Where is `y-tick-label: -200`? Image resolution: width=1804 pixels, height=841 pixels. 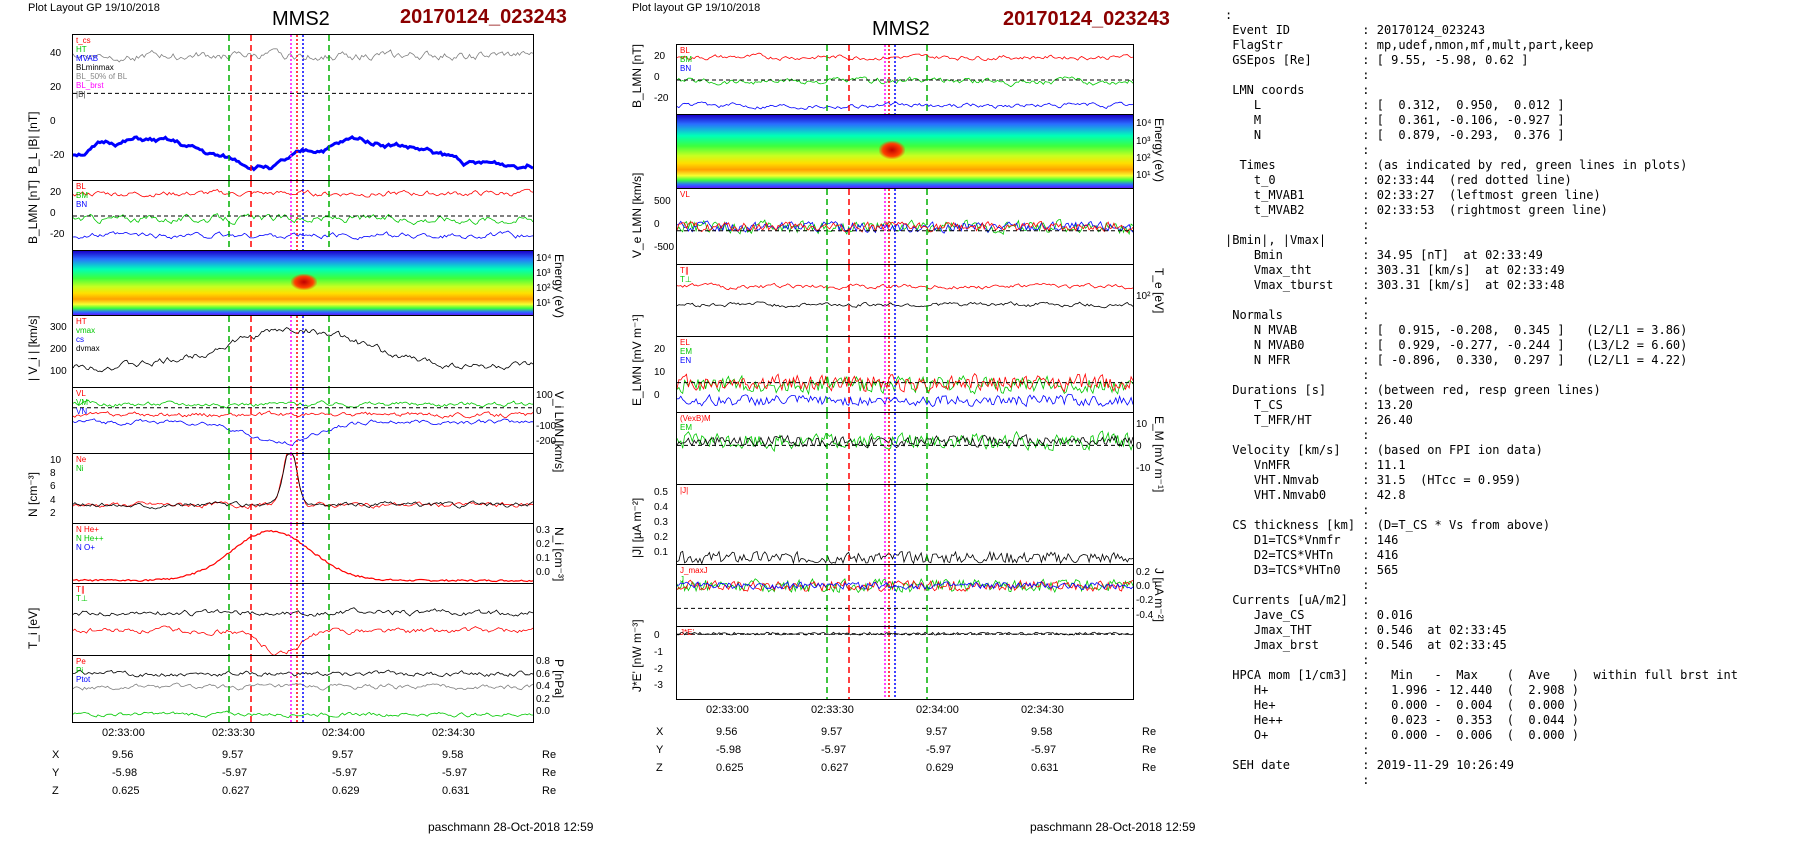
y-tick-label: -200 is located at coordinates (546, 442).